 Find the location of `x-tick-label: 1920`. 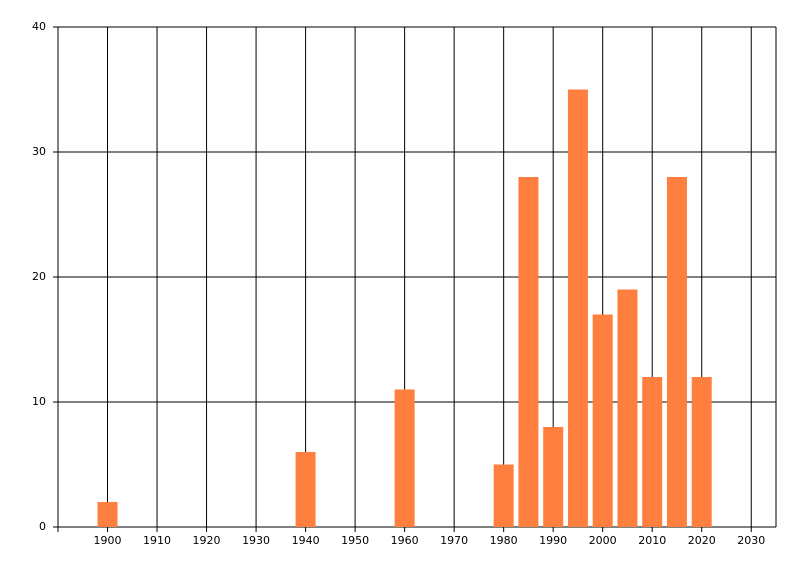

x-tick-label: 1920 is located at coordinates (207, 540).